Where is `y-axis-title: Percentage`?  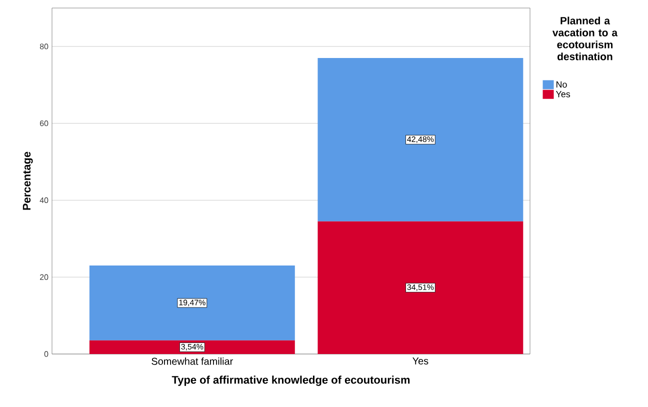 y-axis-title: Percentage is located at coordinates (27, 181).